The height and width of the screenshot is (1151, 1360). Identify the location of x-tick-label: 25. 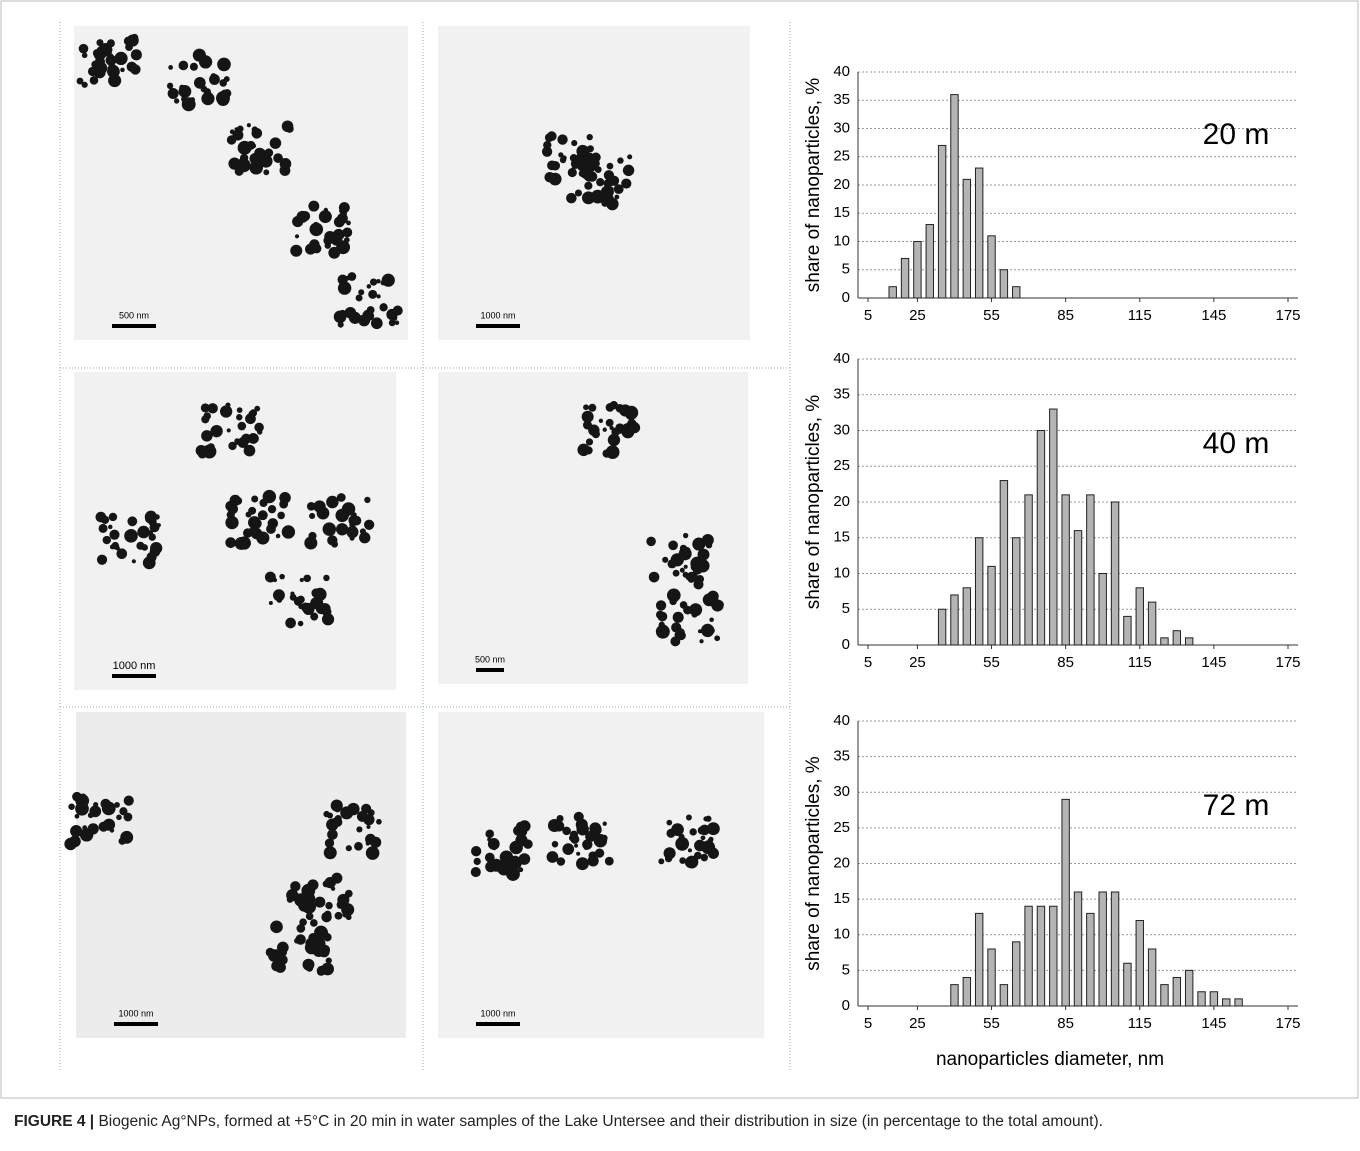
(917, 315).